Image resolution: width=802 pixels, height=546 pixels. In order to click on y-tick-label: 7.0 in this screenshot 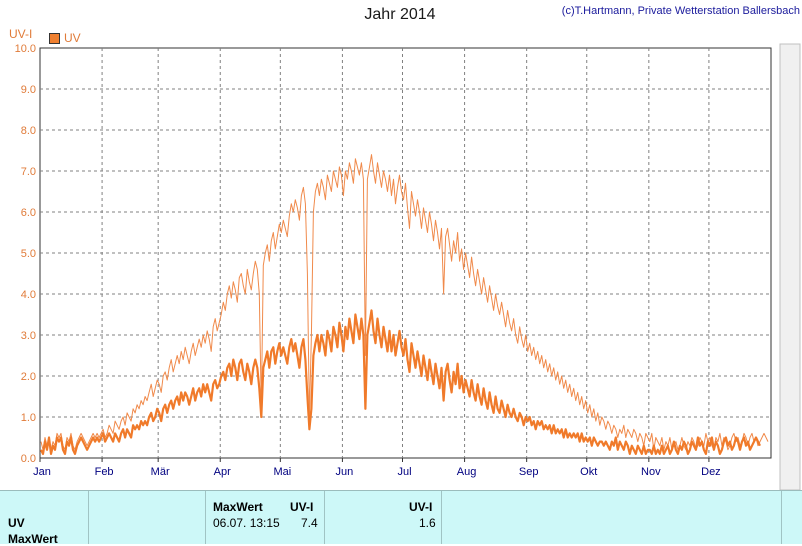, I will do `click(28, 172)`.